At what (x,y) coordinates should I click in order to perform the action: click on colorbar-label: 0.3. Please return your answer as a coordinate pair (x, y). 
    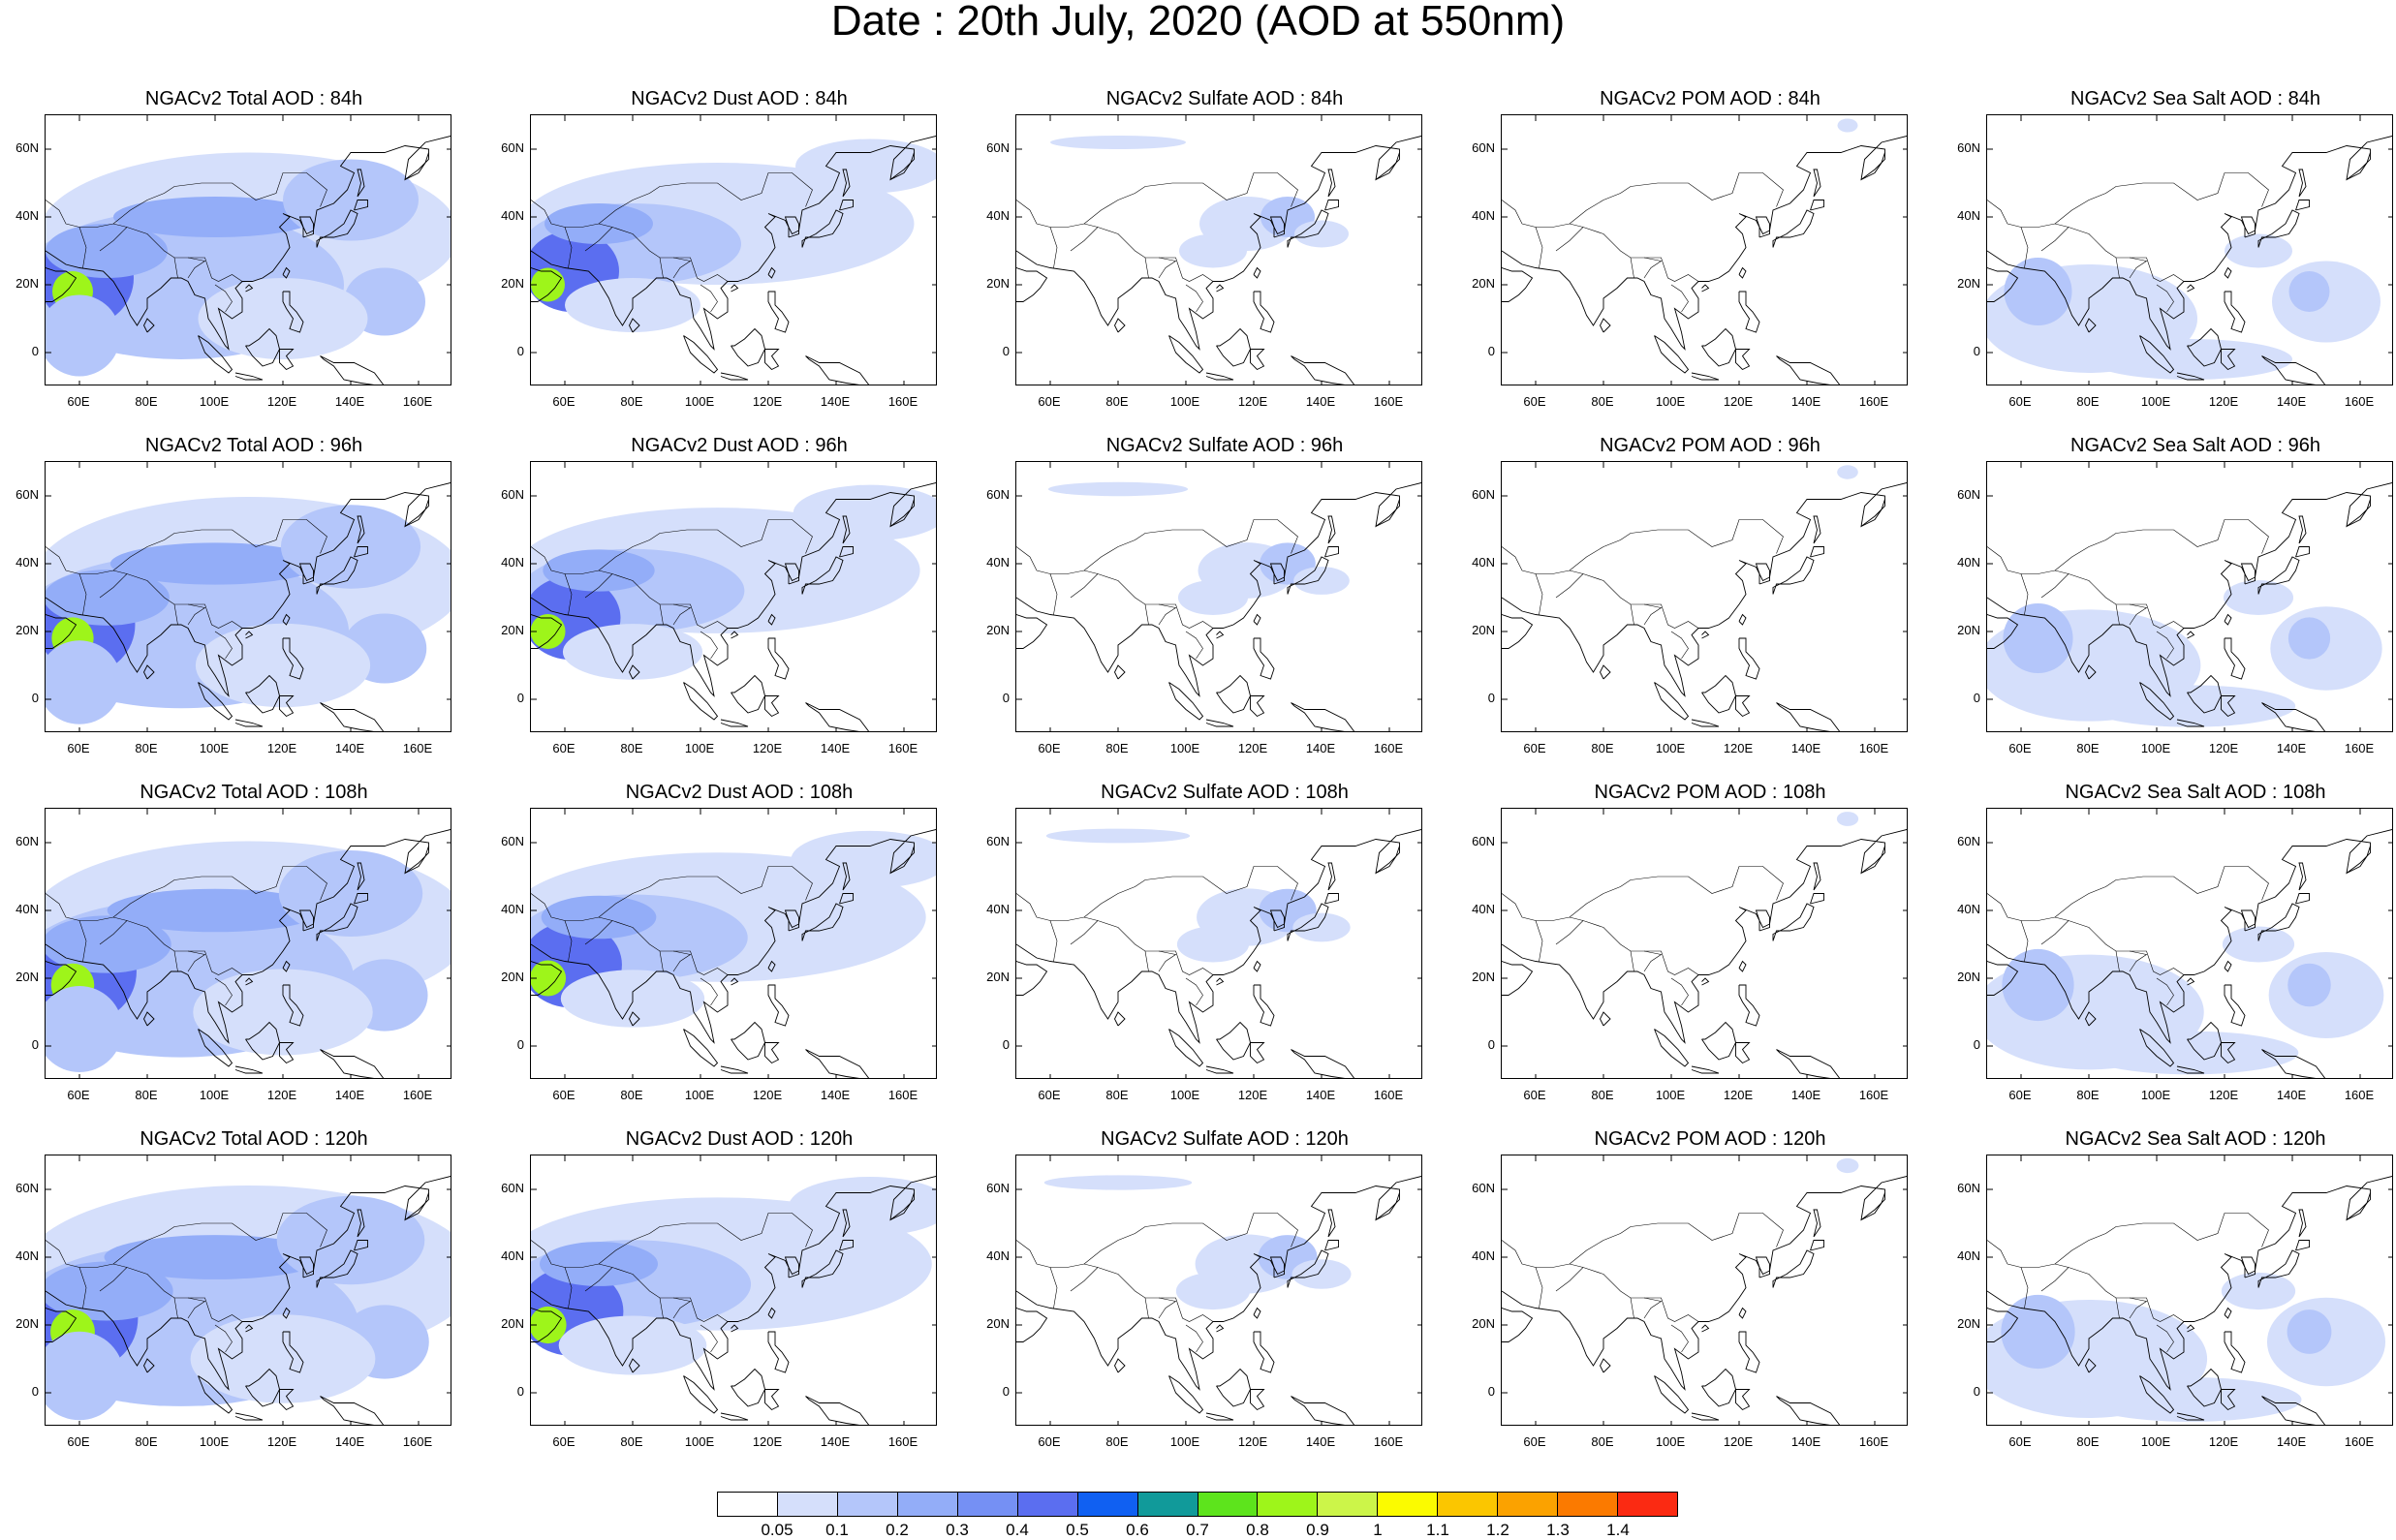
    Looking at the image, I should click on (958, 1530).